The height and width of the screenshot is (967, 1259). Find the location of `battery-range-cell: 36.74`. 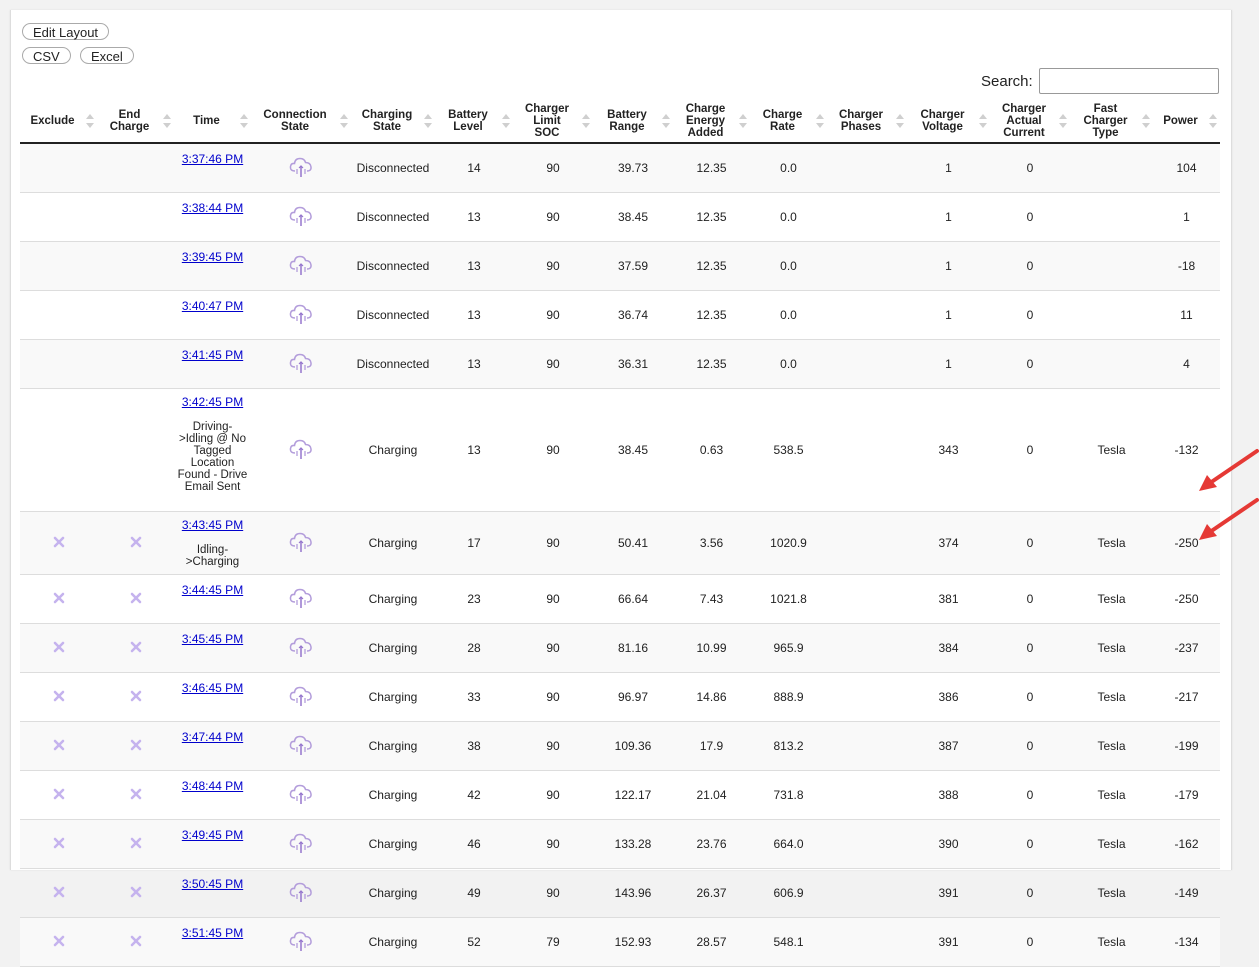

battery-range-cell: 36.74 is located at coordinates (633, 315).